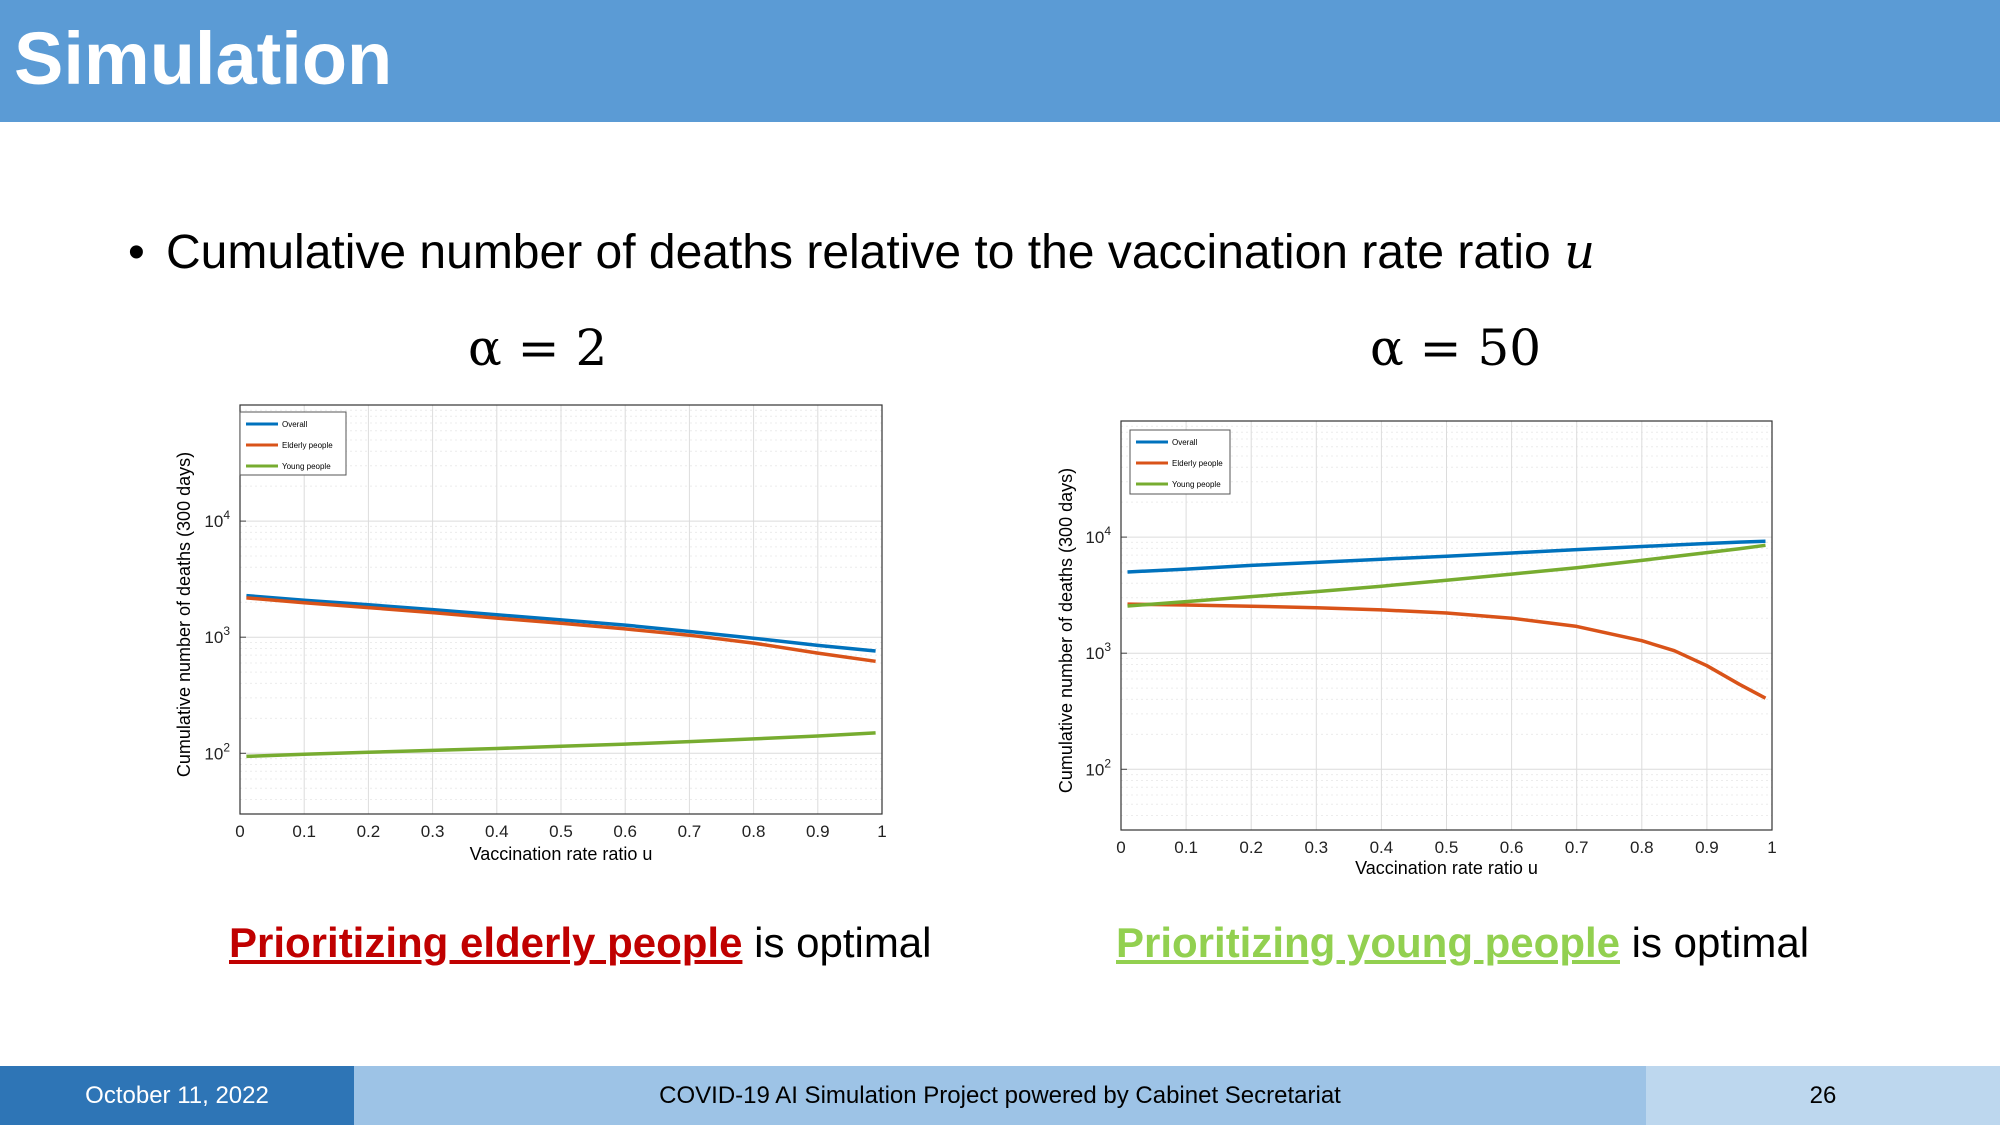 This screenshot has height=1125, width=2000. I want to click on slide-header: Simulation, so click(1000, 61).